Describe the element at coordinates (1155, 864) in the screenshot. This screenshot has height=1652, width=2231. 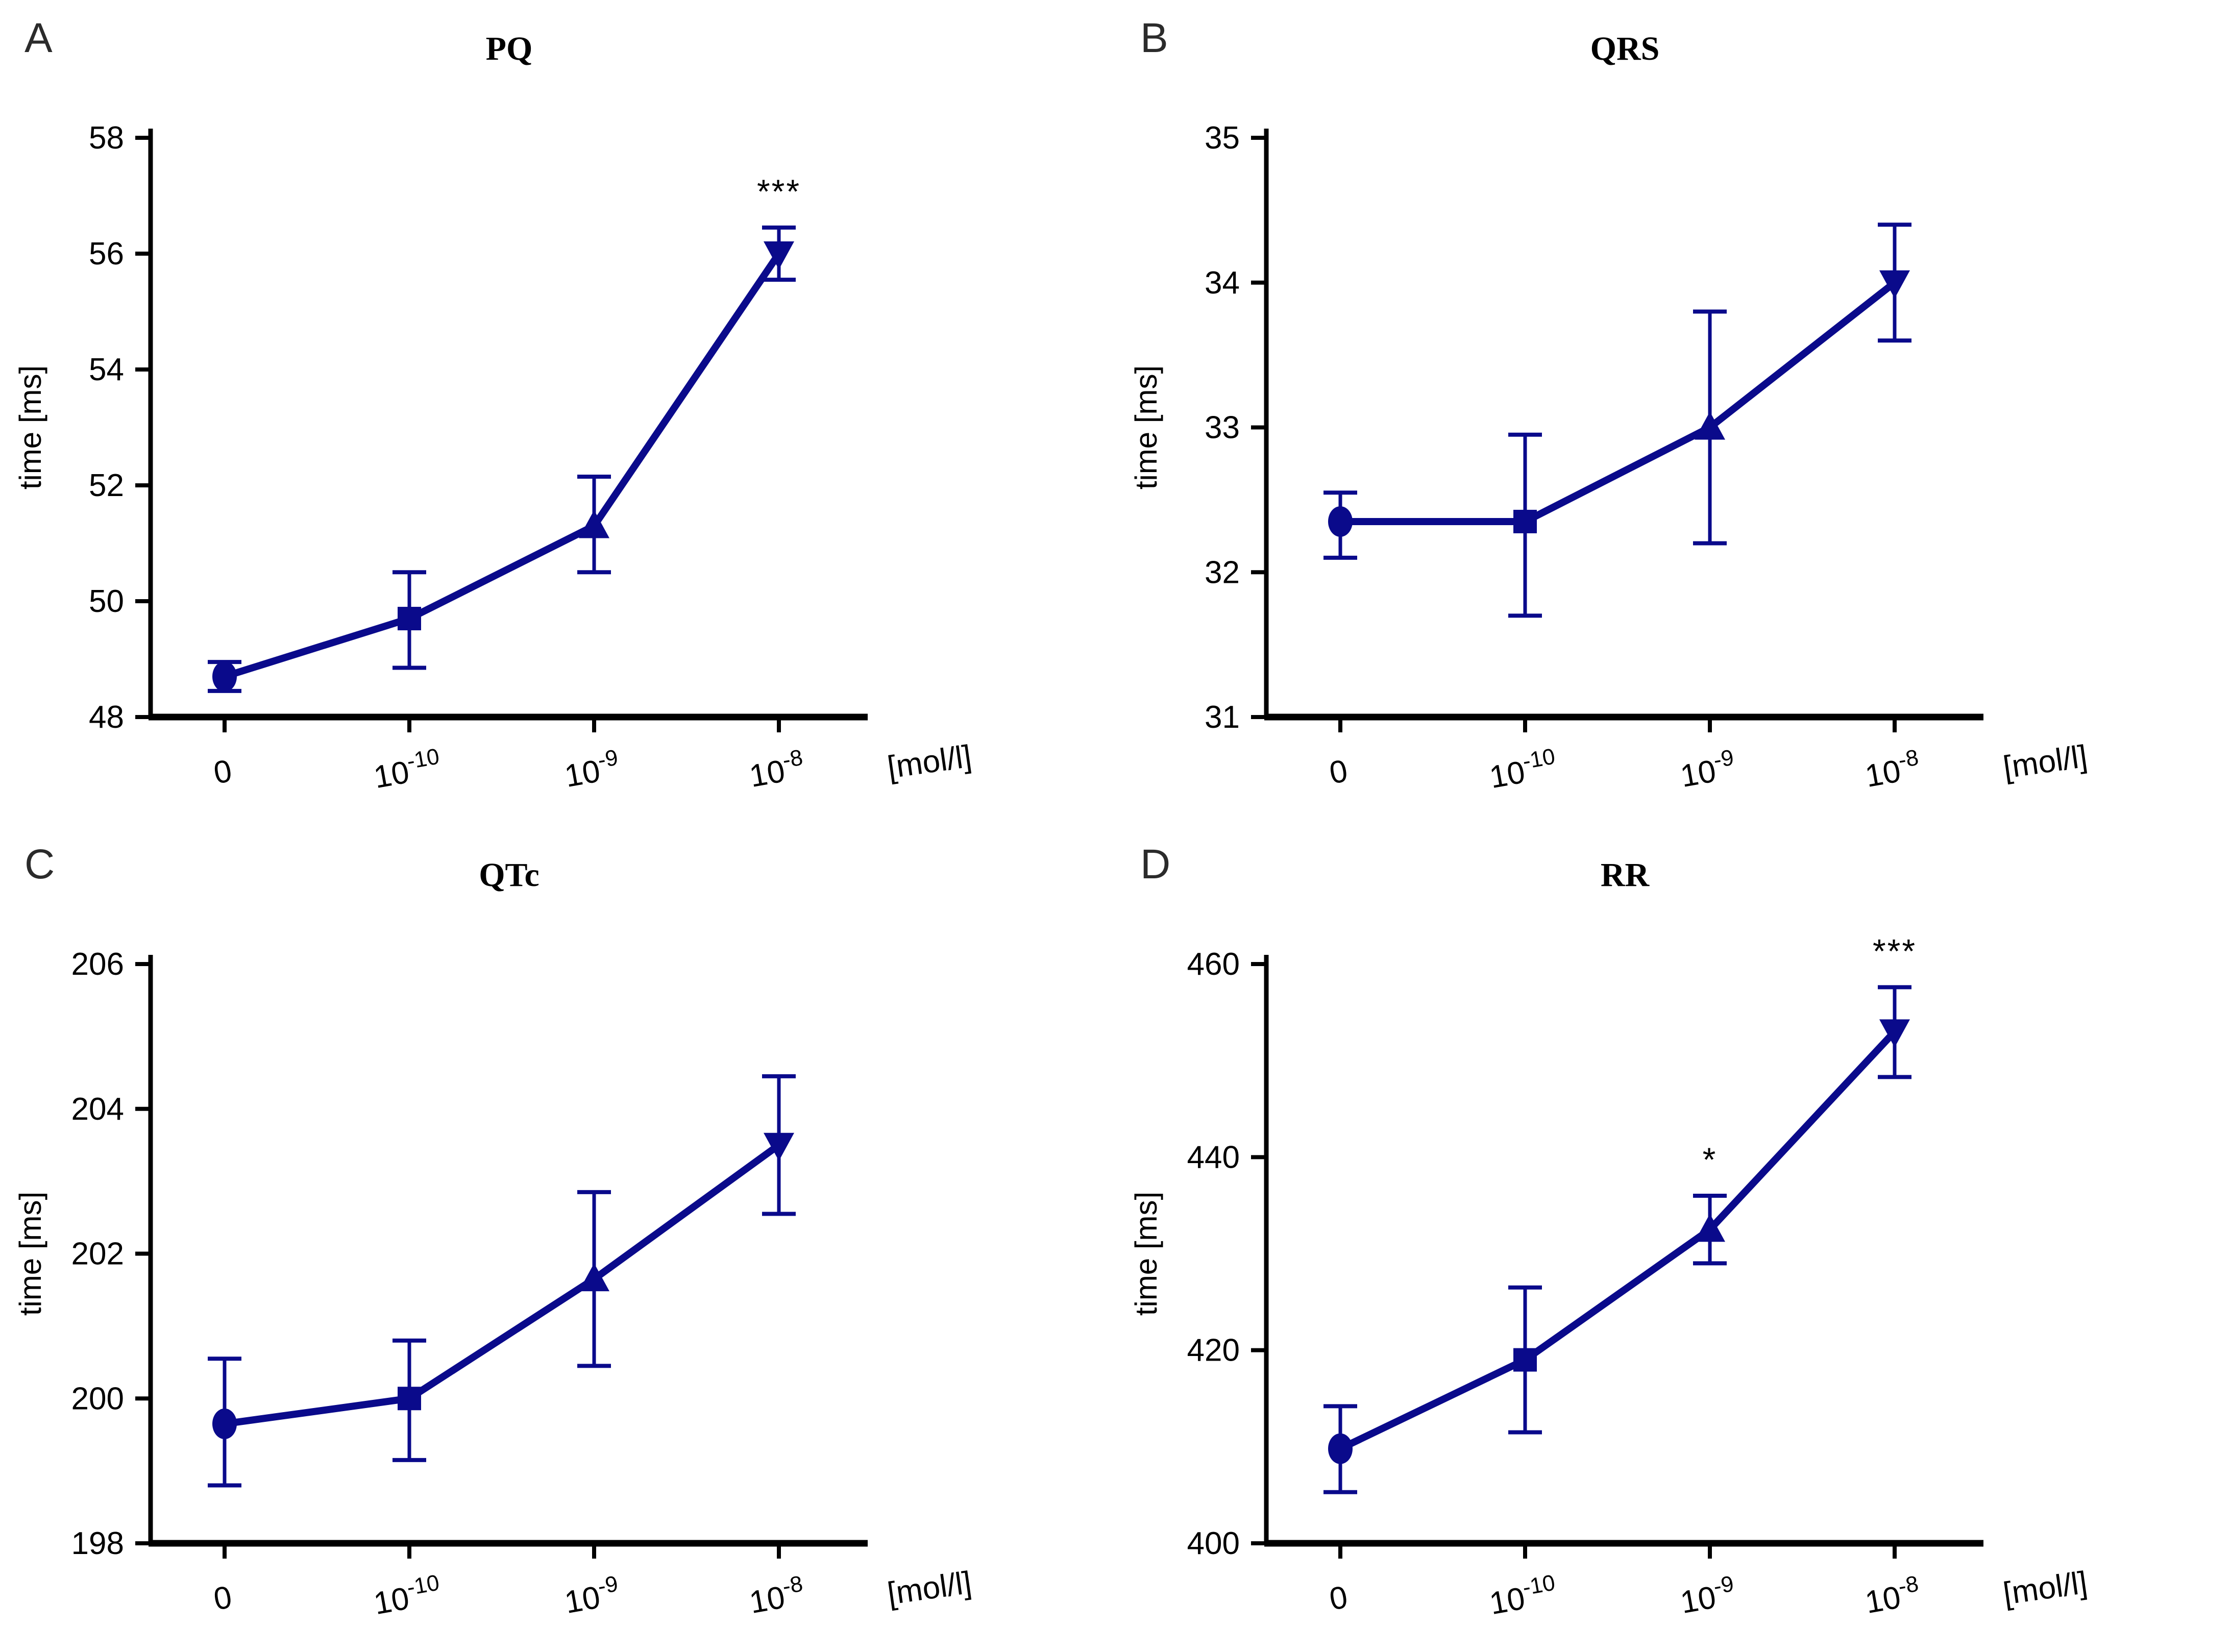
I see `panel-letter-d: D` at that location.